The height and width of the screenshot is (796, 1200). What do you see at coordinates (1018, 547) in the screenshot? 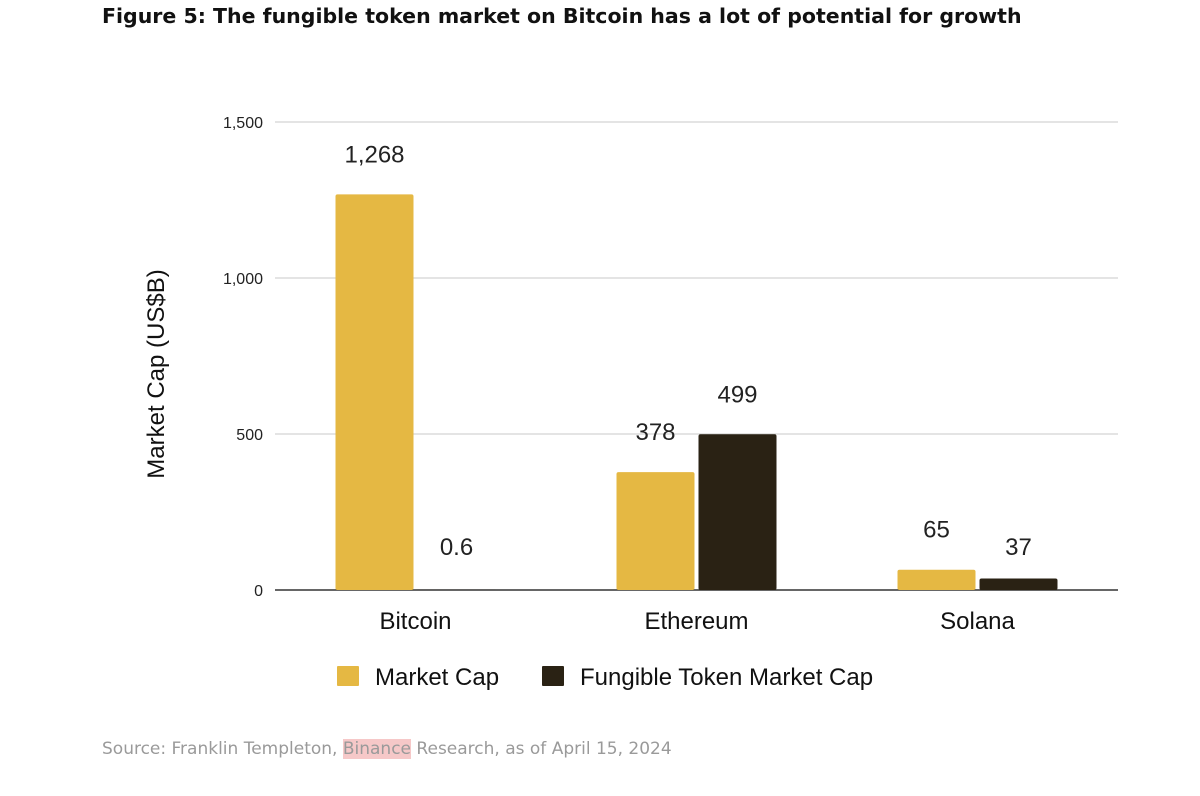
I see `data-label: 37` at bounding box center [1018, 547].